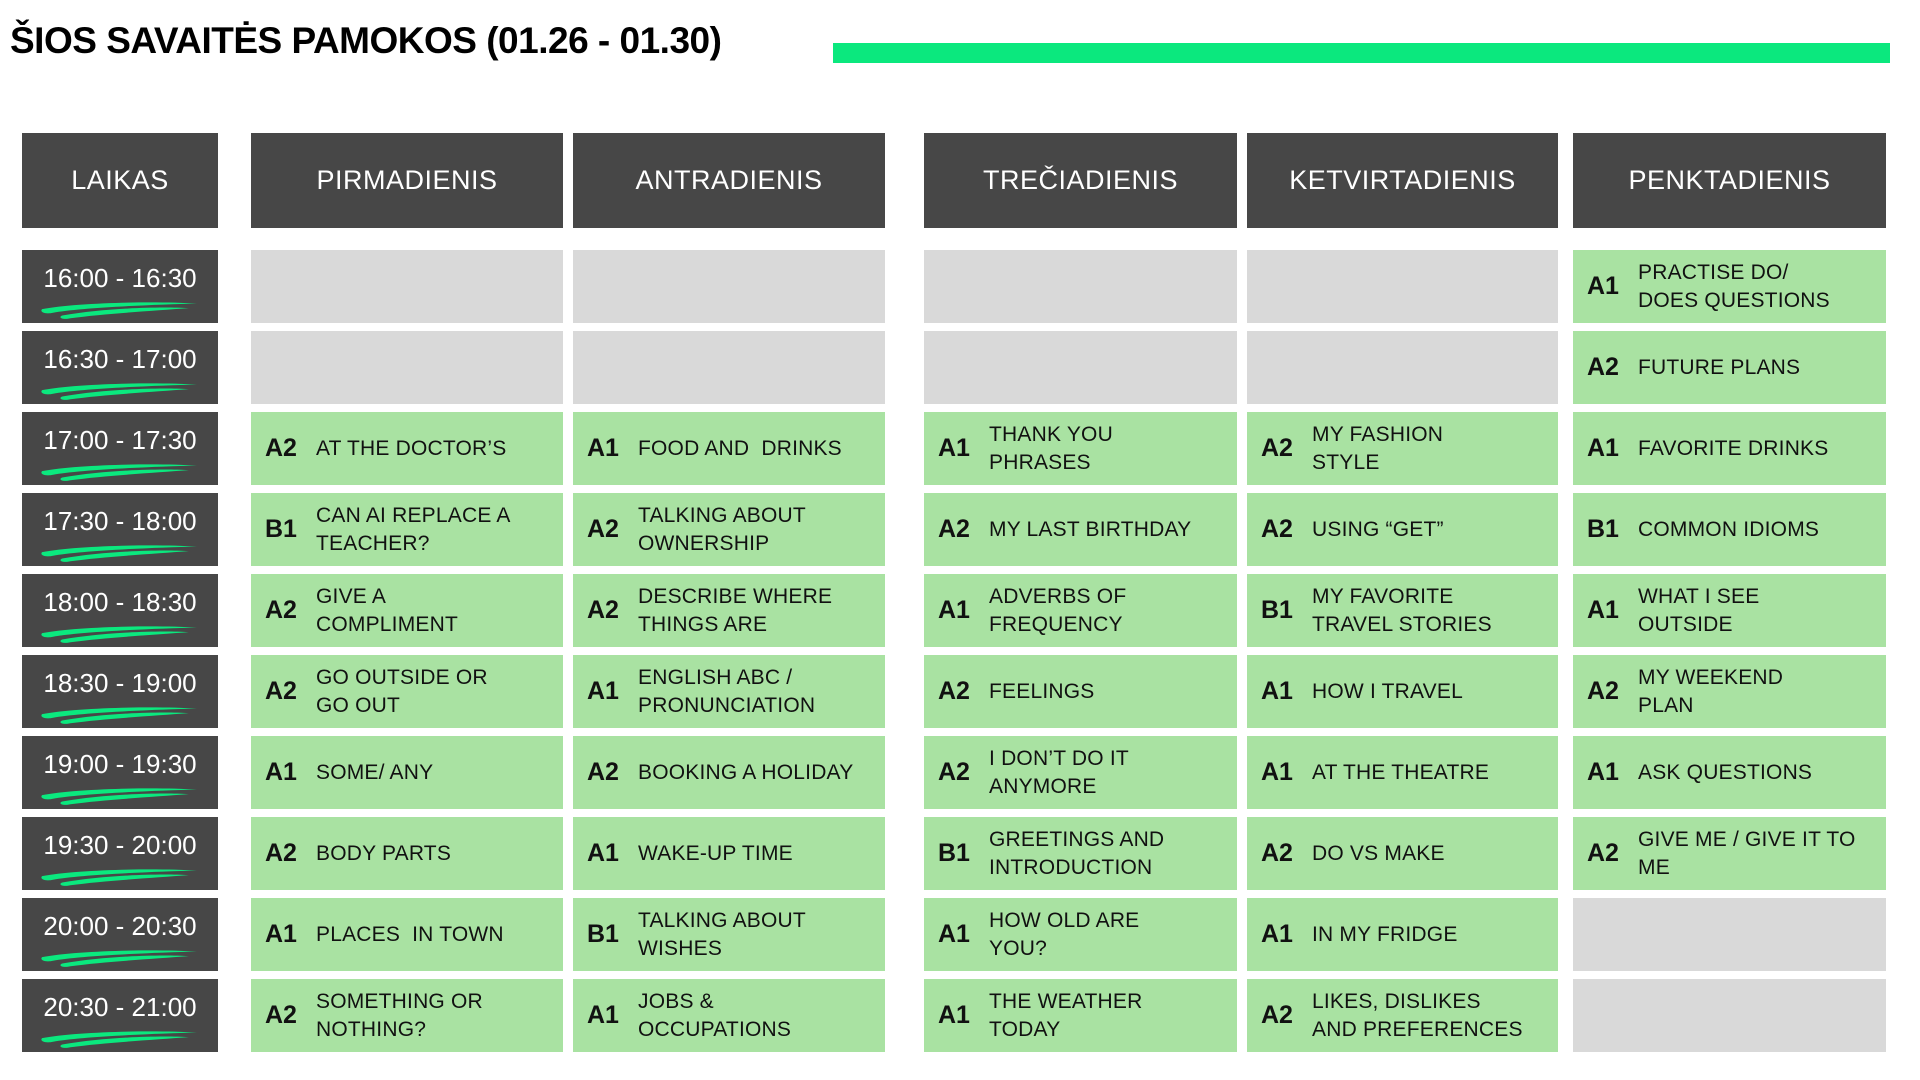 The width and height of the screenshot is (1920, 1080). I want to click on time-slot-label: 18:00 - 18:30, so click(120, 602).